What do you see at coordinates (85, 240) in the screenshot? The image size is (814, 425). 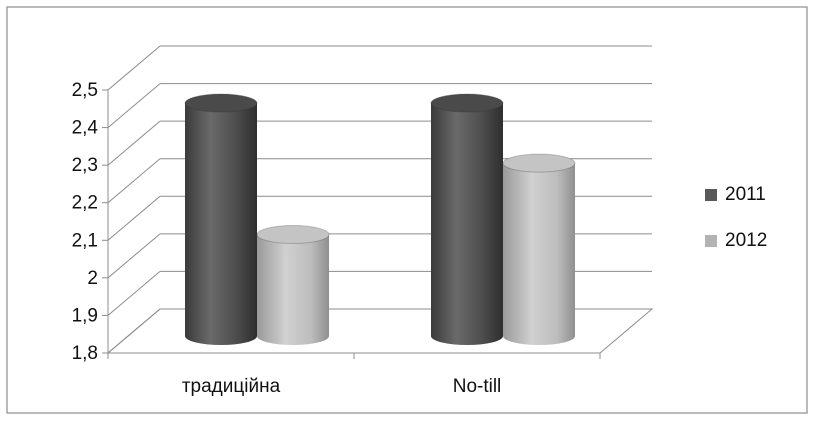 I see `y-tick-label: 2,1` at bounding box center [85, 240].